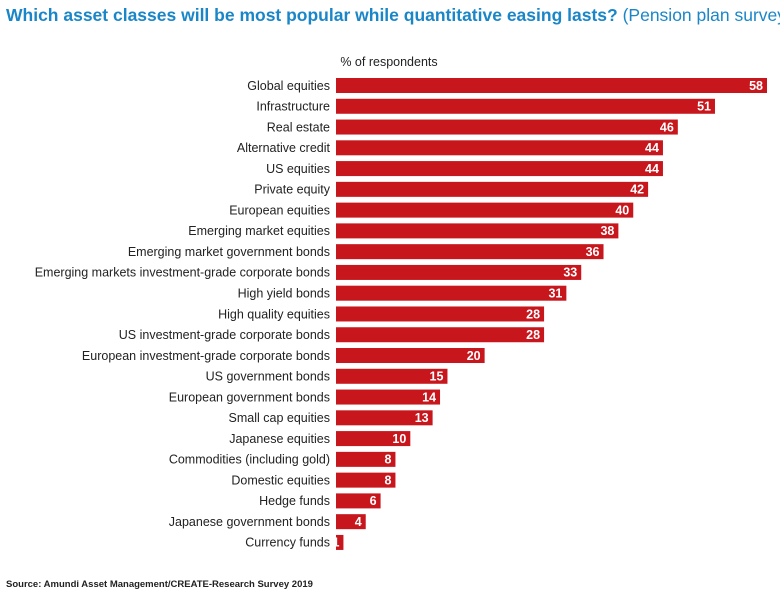 The width and height of the screenshot is (780, 597). What do you see at coordinates (224, 335) in the screenshot?
I see `category-label: US investment-grade corporate bonds` at bounding box center [224, 335].